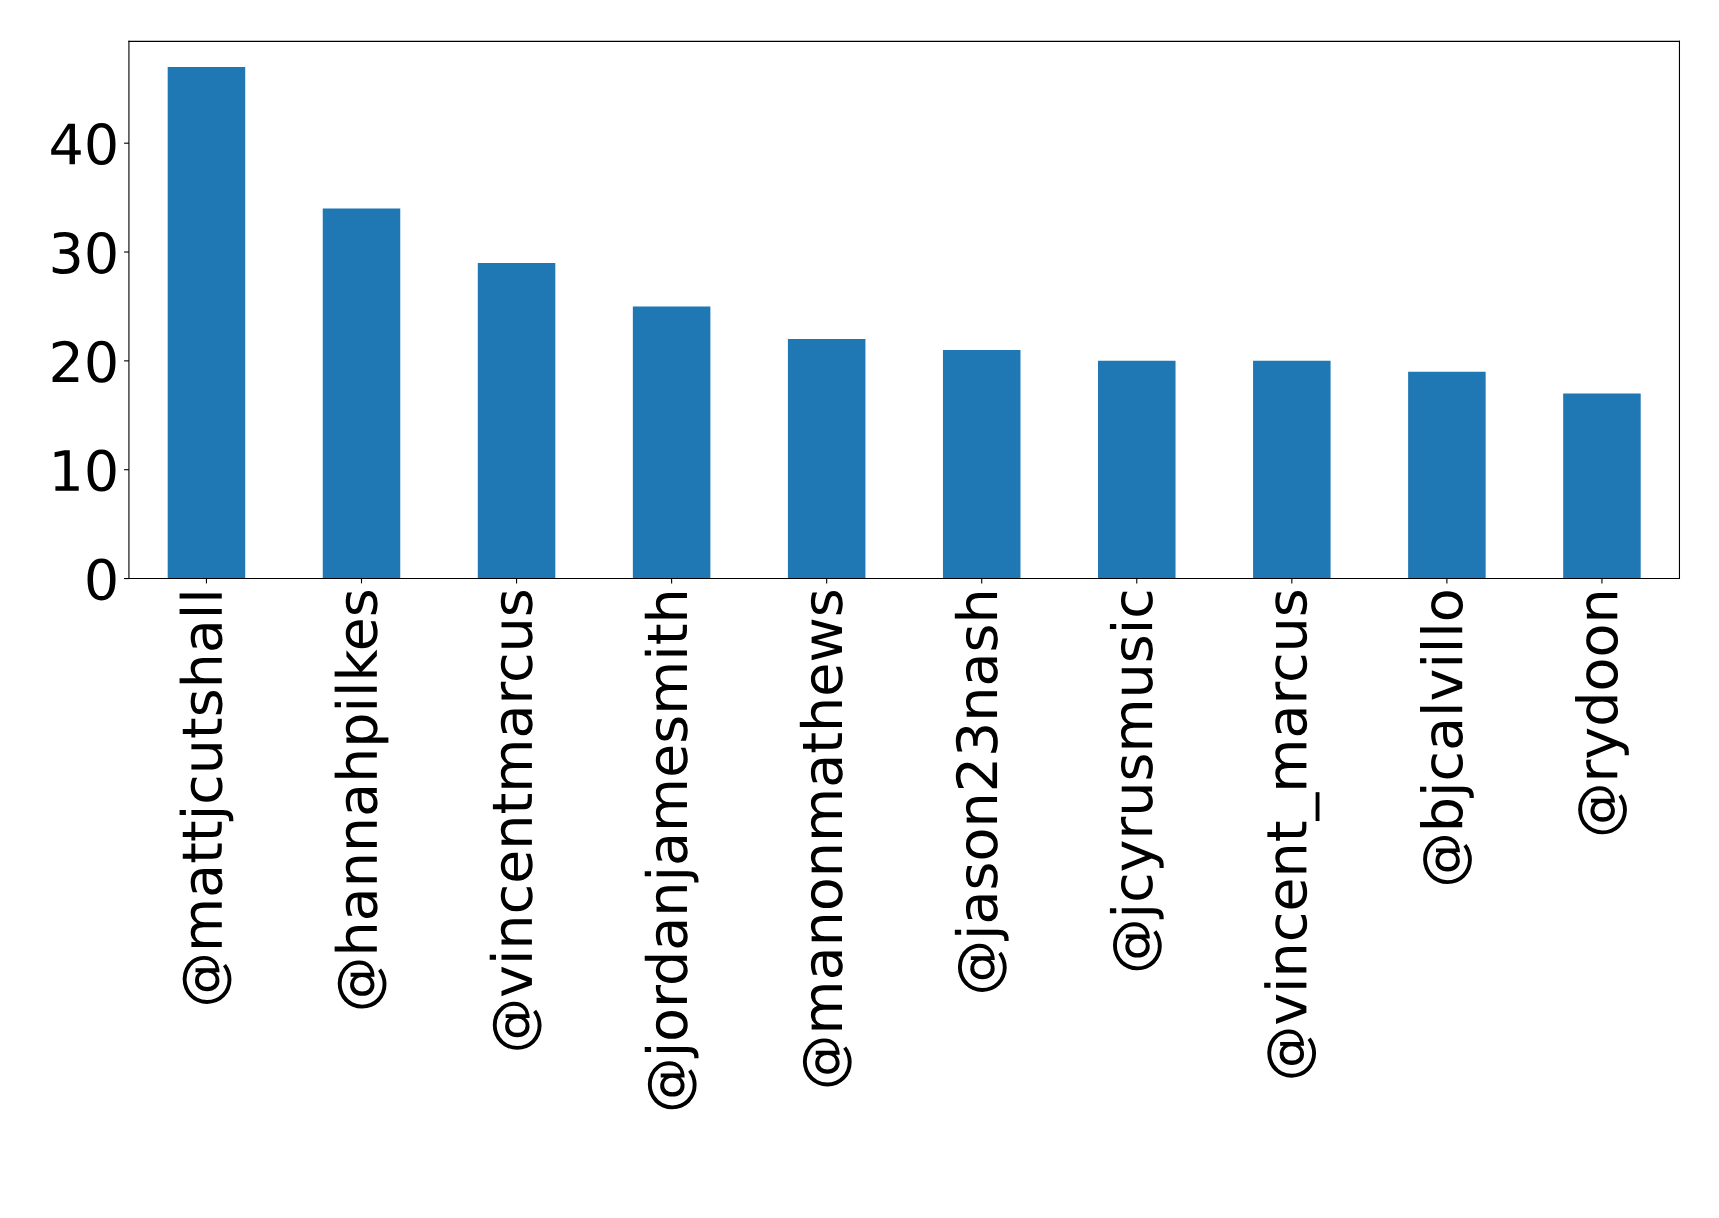 This screenshot has width=1719, height=1218. Describe the element at coordinates (1136, 781) in the screenshot. I see `x-tick-label: @jcyrusmusic` at that location.